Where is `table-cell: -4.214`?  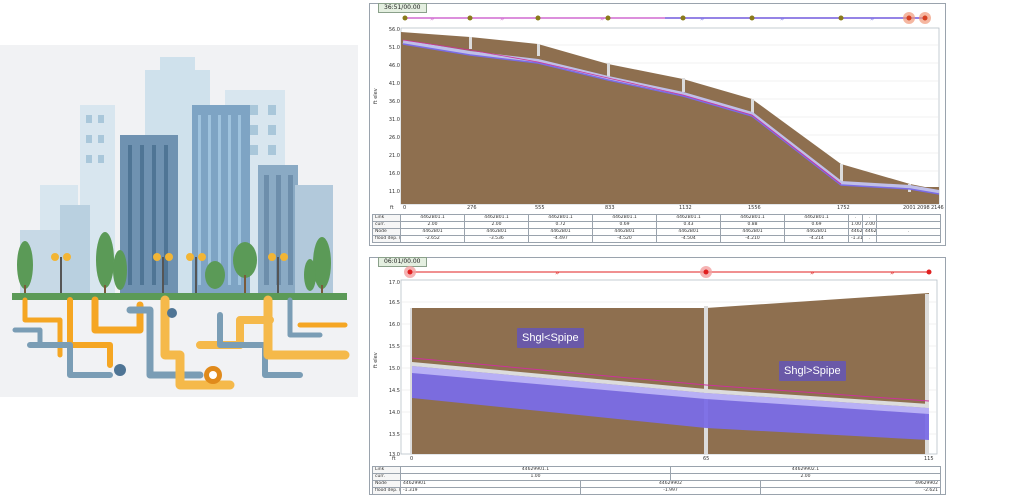
table-cell: -4.214 is located at coordinates (816, 239).